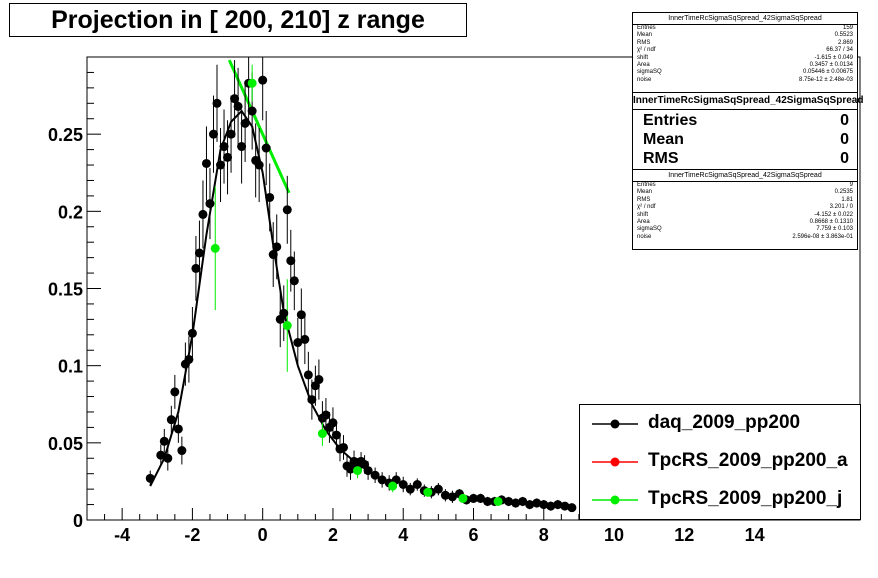  I want to click on stats-key: Mean, so click(645, 35).